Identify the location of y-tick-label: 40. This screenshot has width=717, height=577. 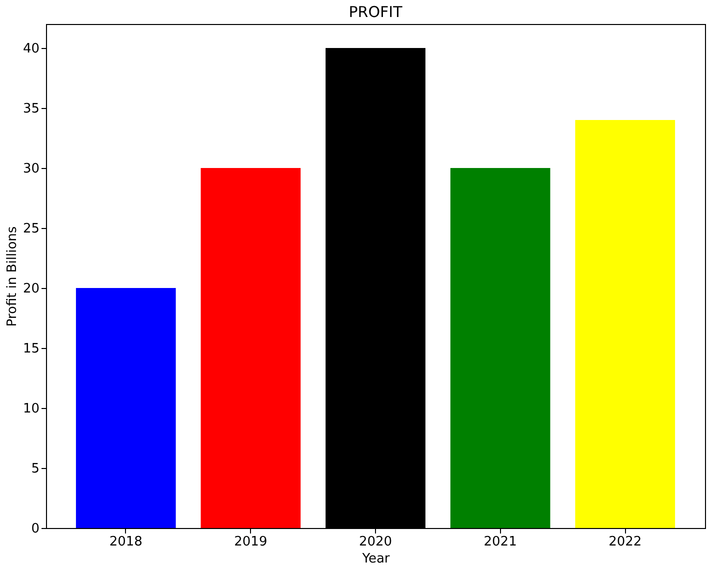
(31, 49).